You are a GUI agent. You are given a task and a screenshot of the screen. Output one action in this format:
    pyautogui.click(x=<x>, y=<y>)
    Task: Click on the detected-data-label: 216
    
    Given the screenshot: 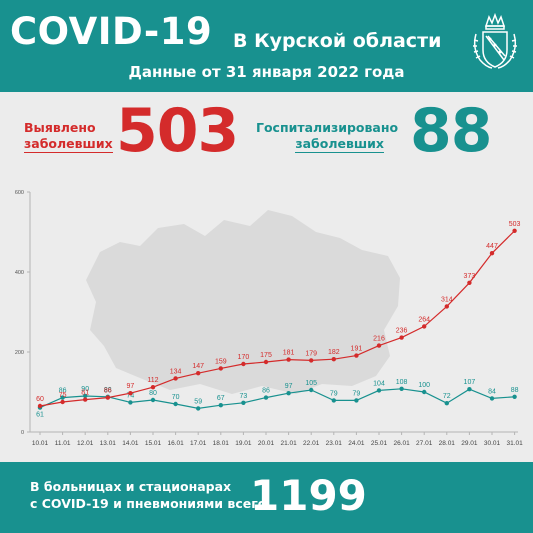 What is the action you would take?
    pyautogui.click(x=379, y=339)
    